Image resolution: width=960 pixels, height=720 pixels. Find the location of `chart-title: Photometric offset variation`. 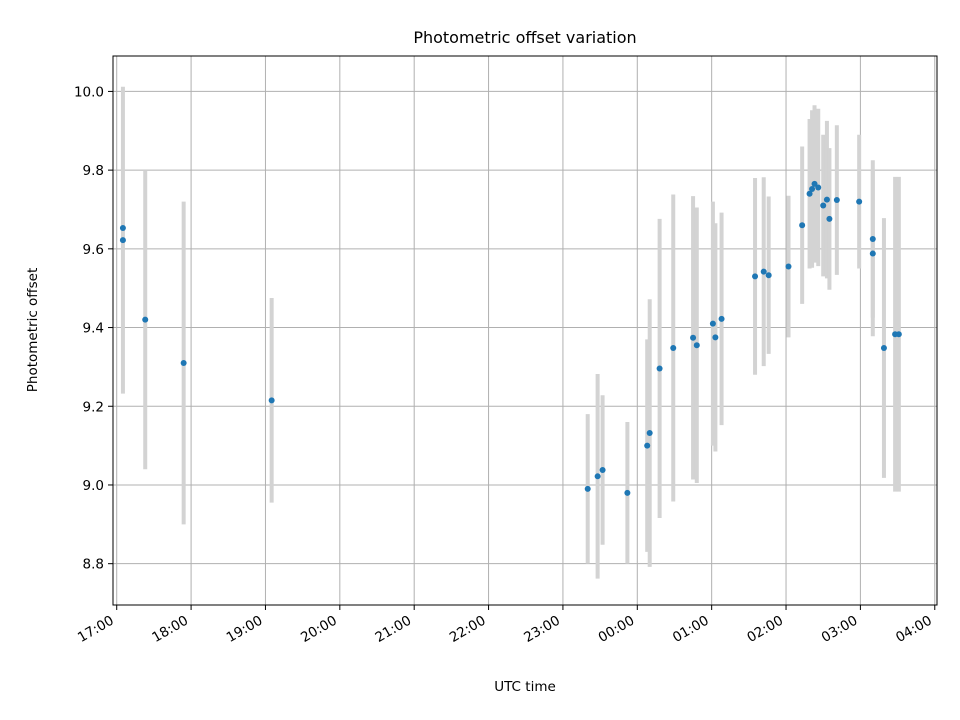

chart-title: Photometric offset variation is located at coordinates (524, 37).